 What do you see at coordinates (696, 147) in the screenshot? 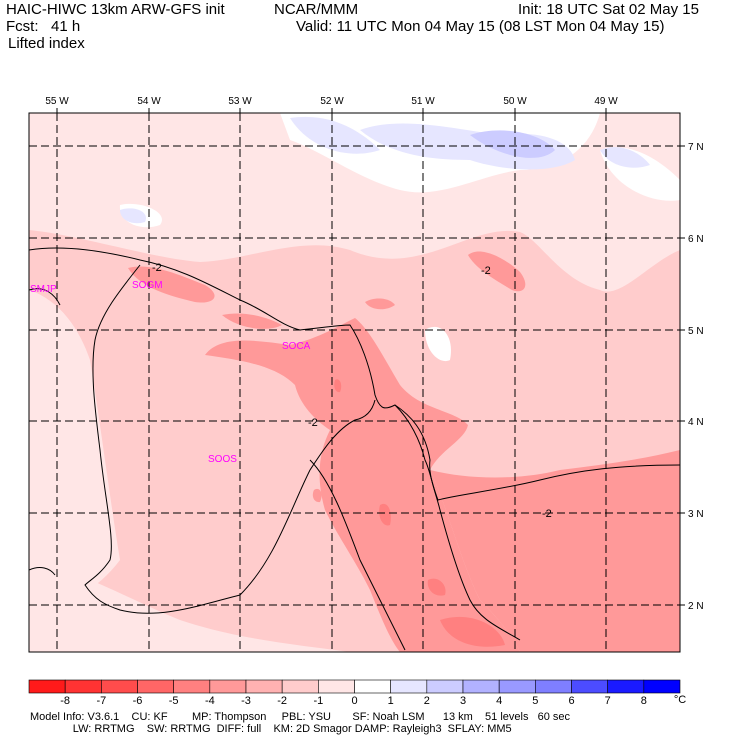
I see `lat-label: 7 N` at bounding box center [696, 147].